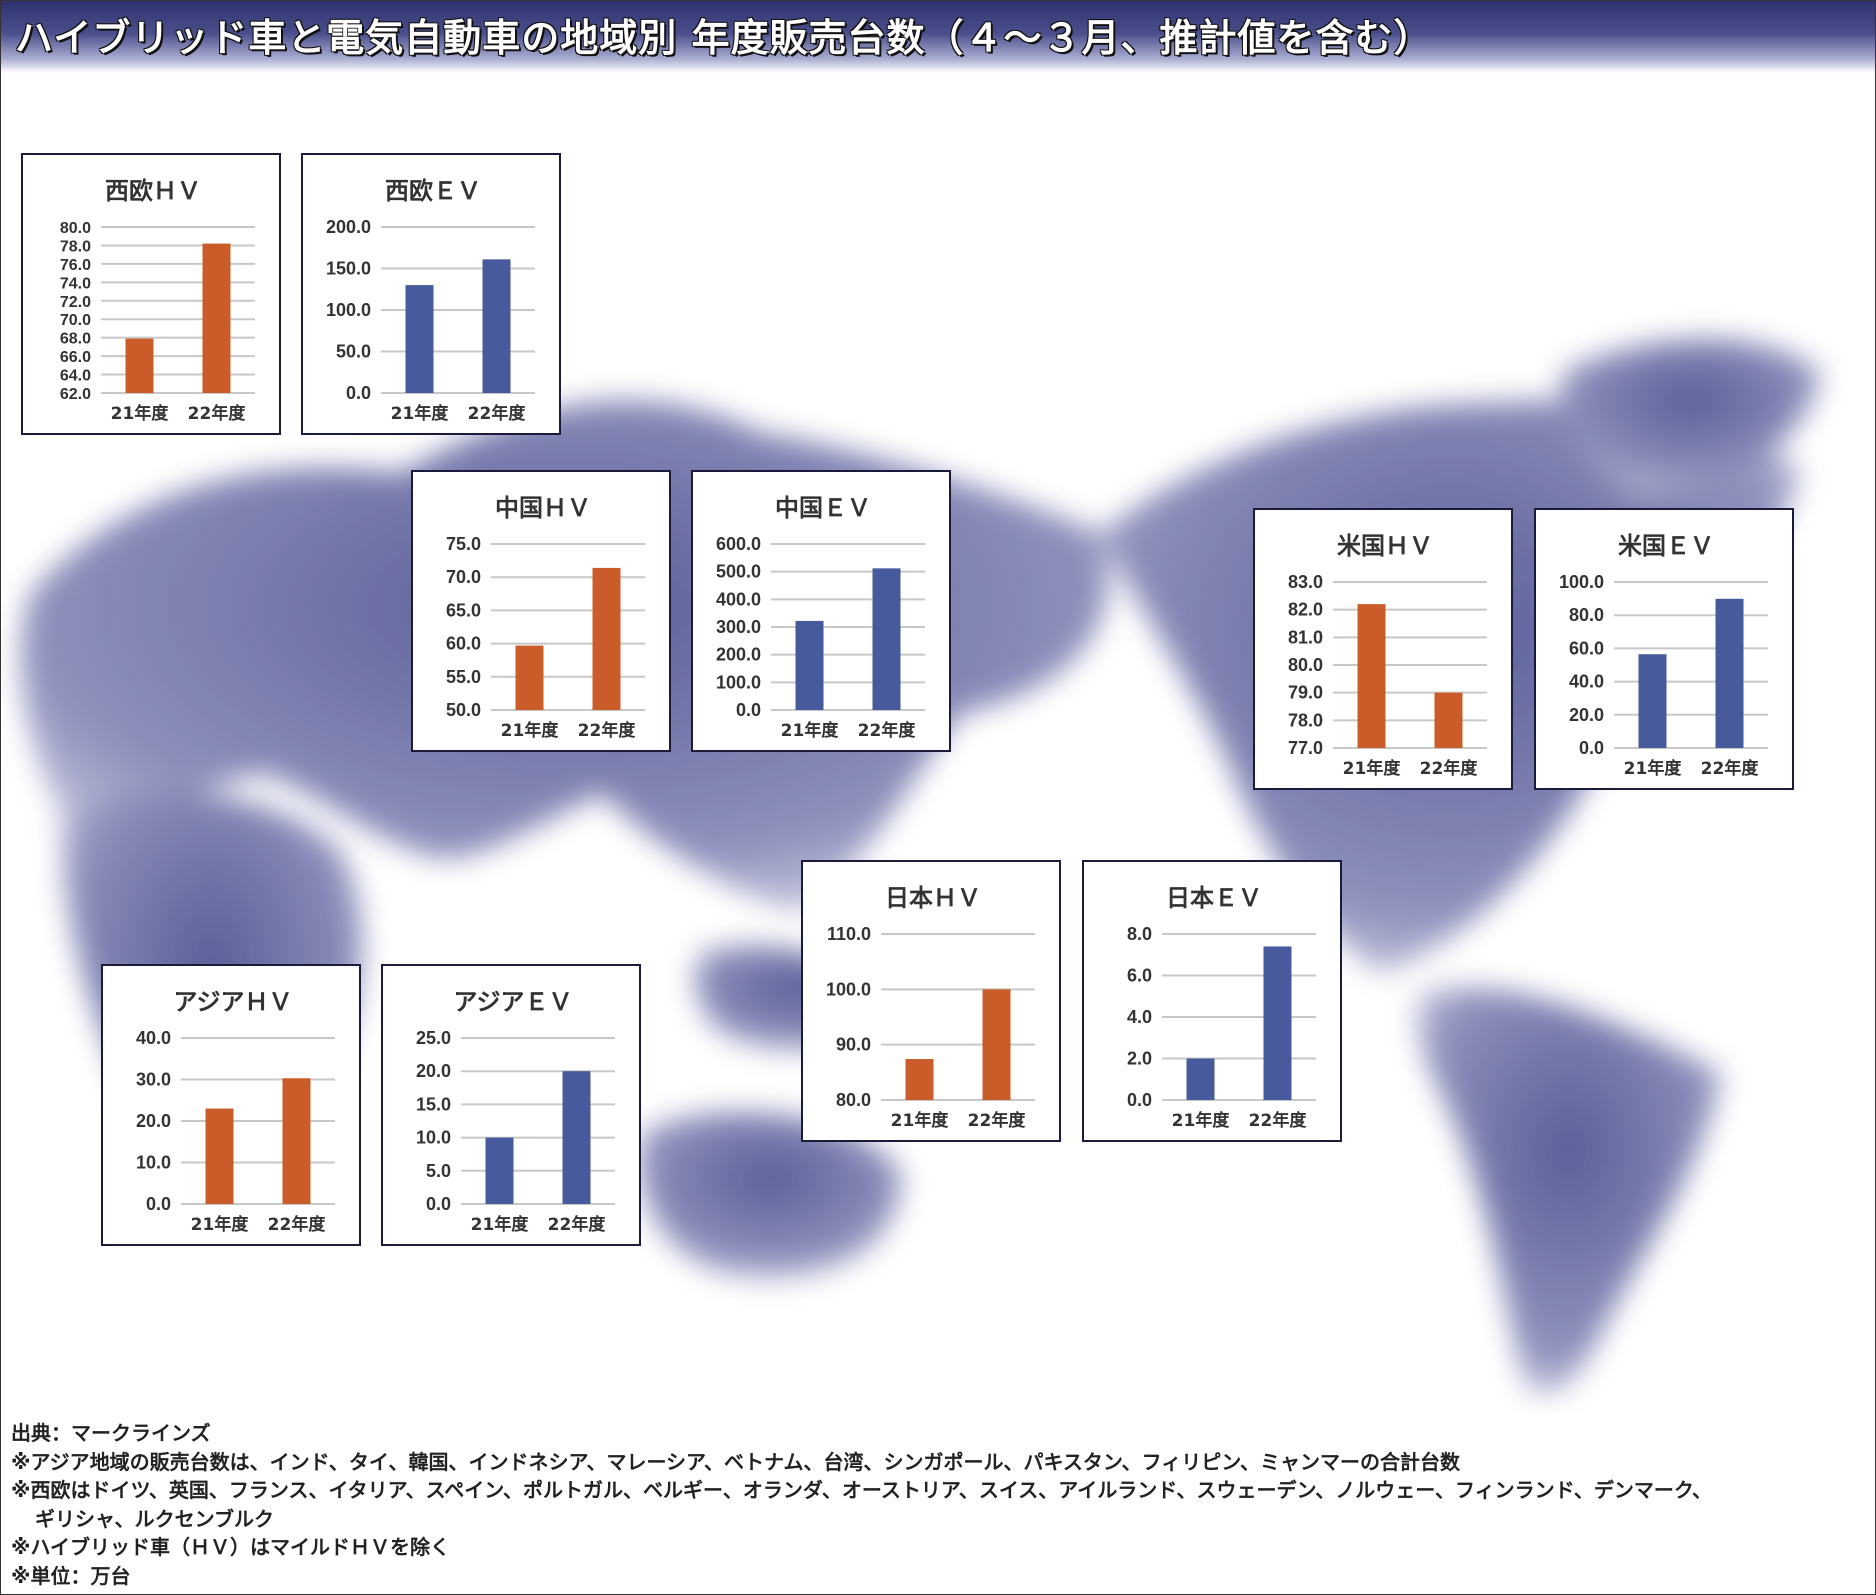 The height and width of the screenshot is (1595, 1876). I want to click on y-tick-label: 10.0, so click(153, 1163).